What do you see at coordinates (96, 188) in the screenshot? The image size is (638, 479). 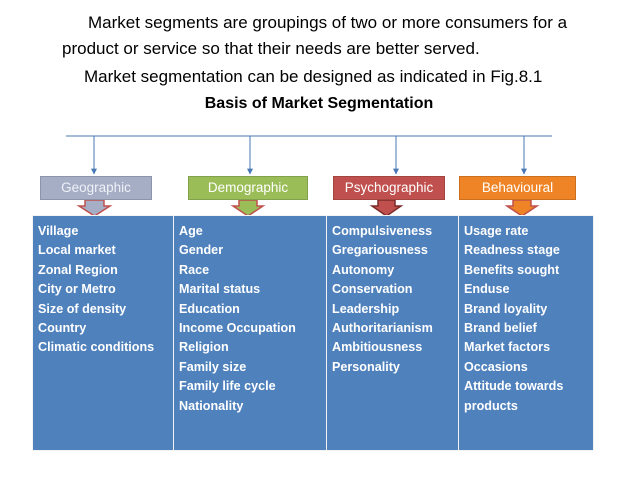 I see `category-geographic: Geographic` at bounding box center [96, 188].